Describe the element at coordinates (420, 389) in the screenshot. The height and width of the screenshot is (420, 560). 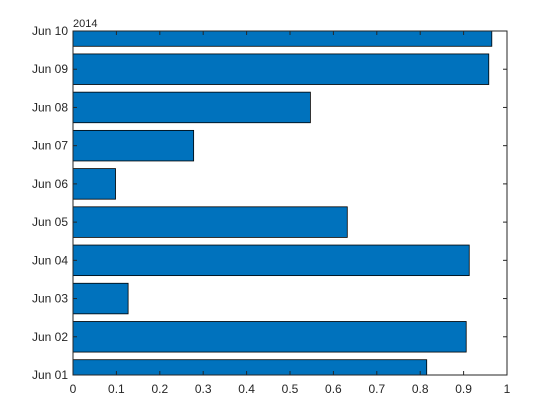
I see `x-tick-label: 0.8` at that location.